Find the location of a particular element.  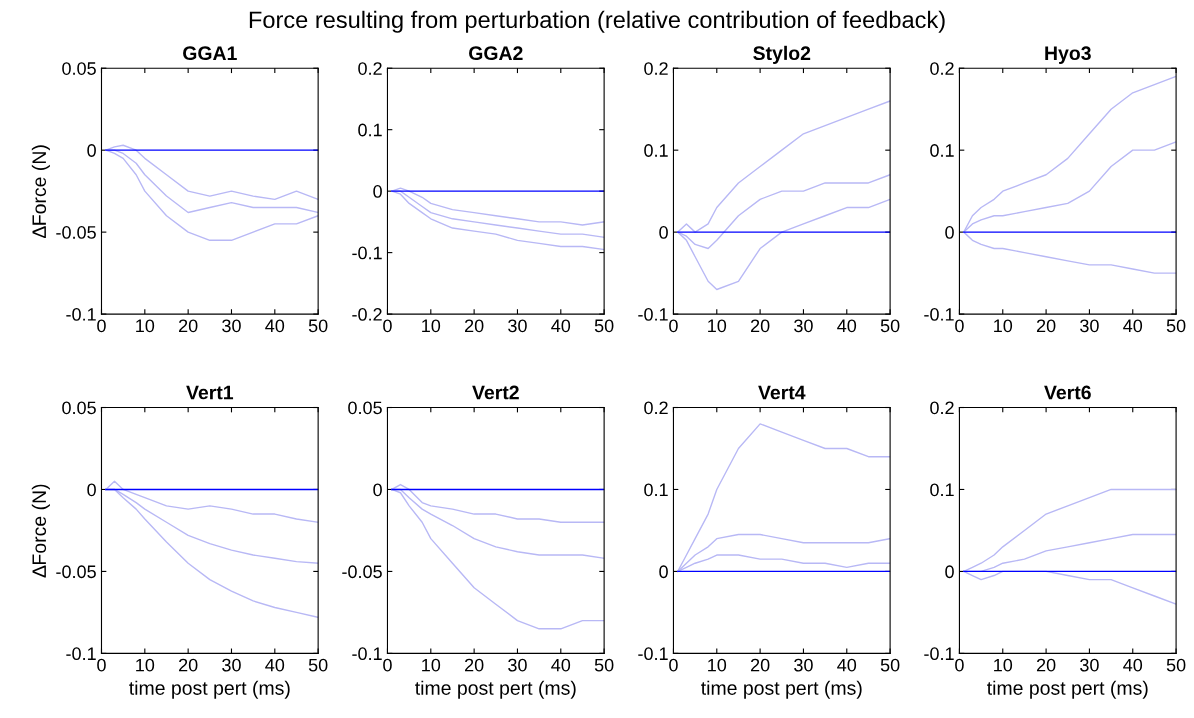

text: Force resulting from perturbation (relative contribution of feedback) is located at coordinates (597, 21).